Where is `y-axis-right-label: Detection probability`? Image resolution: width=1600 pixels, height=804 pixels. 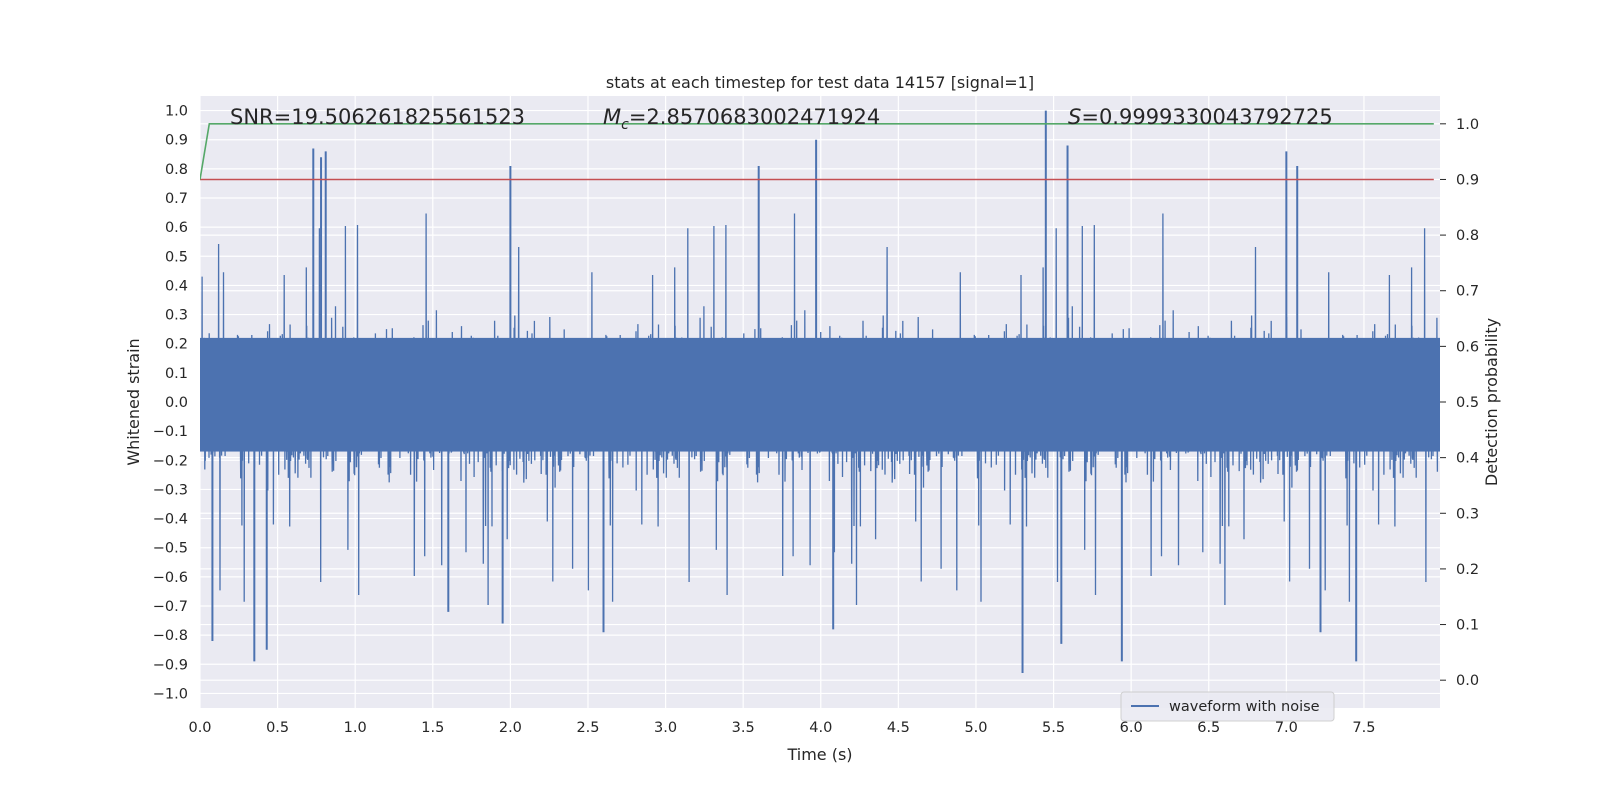 y-axis-right-label: Detection probability is located at coordinates (1491, 402).